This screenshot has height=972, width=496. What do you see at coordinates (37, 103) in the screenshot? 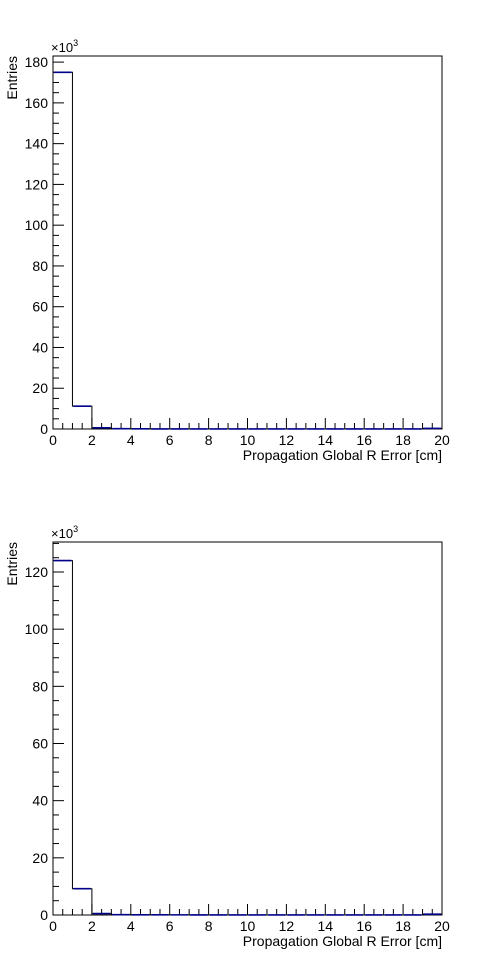
I see `y-tick-label: 160` at bounding box center [37, 103].